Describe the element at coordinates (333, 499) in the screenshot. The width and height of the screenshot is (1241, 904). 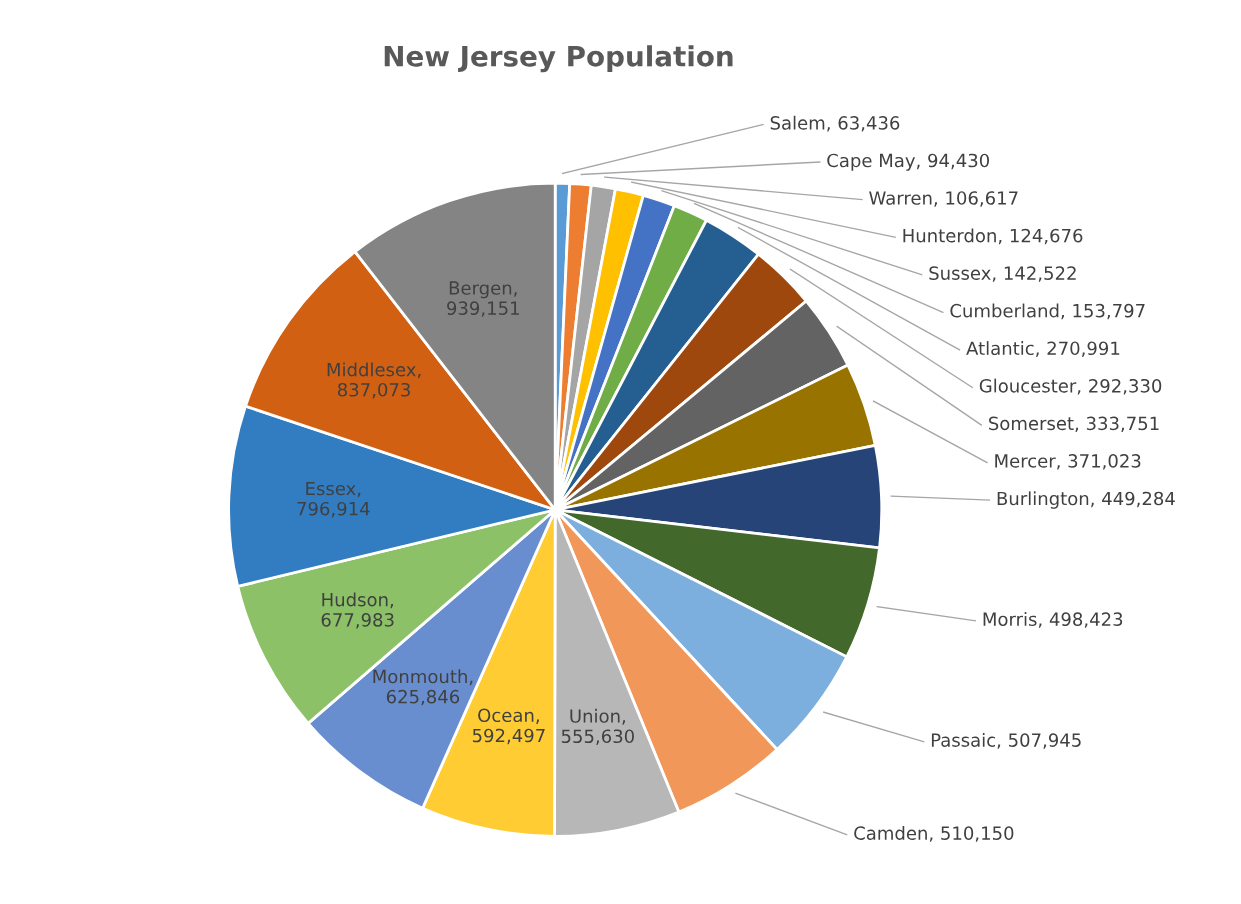
I see `slice-label: Essex, 796,914` at that location.